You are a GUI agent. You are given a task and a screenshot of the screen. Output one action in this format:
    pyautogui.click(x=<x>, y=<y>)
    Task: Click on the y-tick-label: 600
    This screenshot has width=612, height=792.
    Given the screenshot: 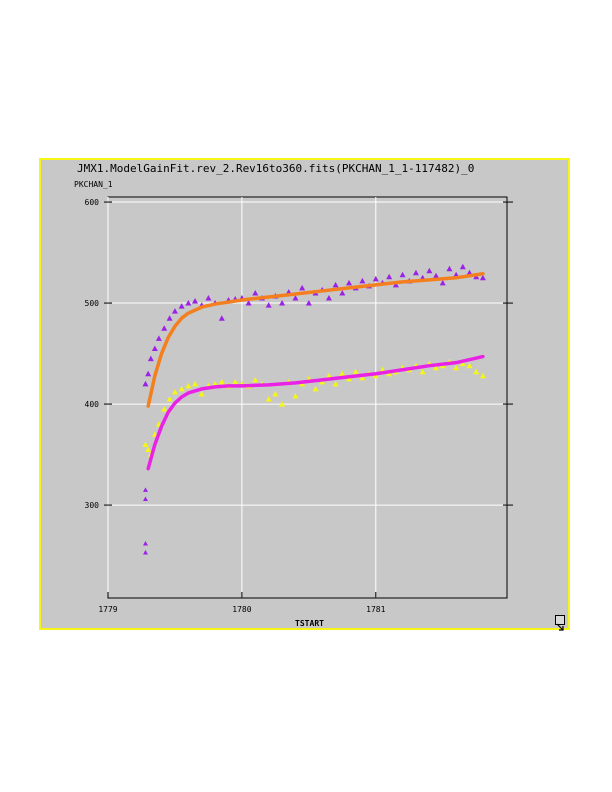 What is the action you would take?
    pyautogui.click(x=92, y=202)
    